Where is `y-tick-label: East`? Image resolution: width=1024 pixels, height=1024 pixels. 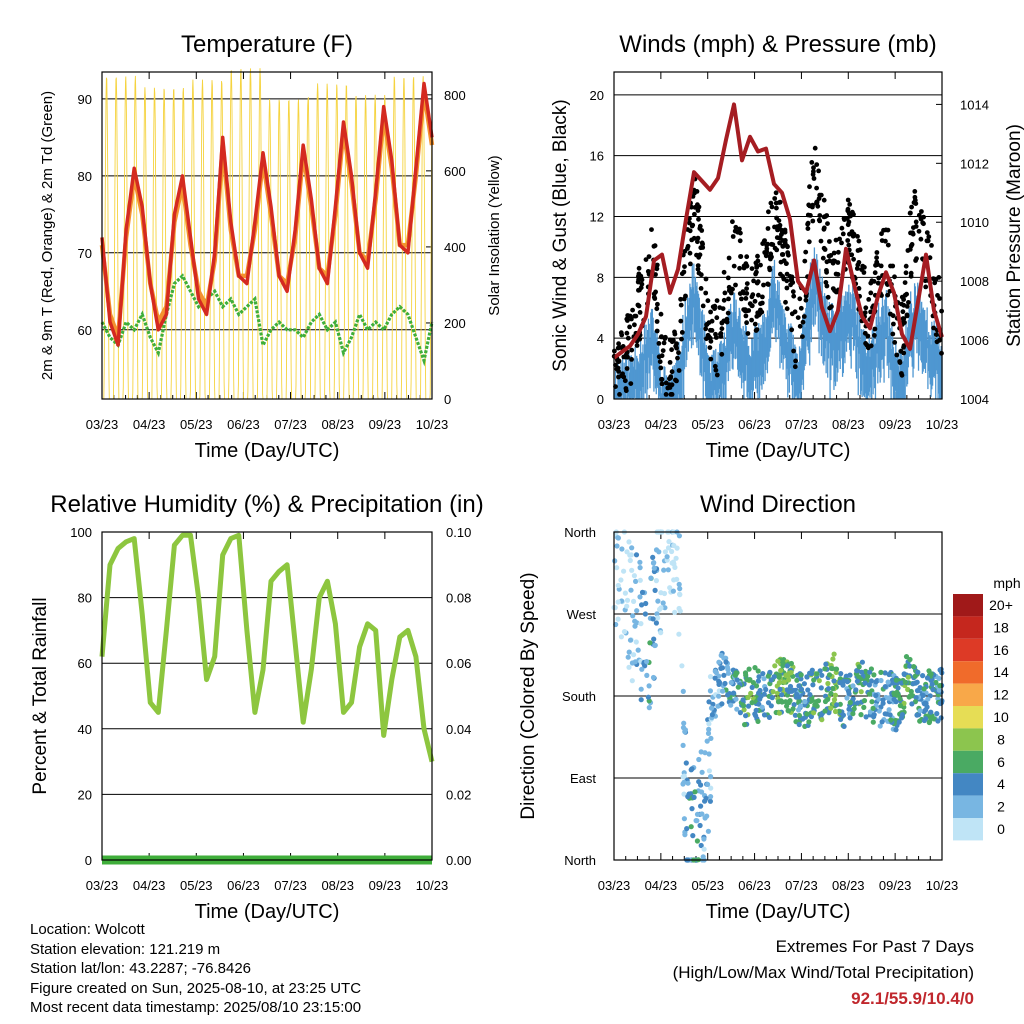
y-tick-label: East is located at coordinates (583, 778).